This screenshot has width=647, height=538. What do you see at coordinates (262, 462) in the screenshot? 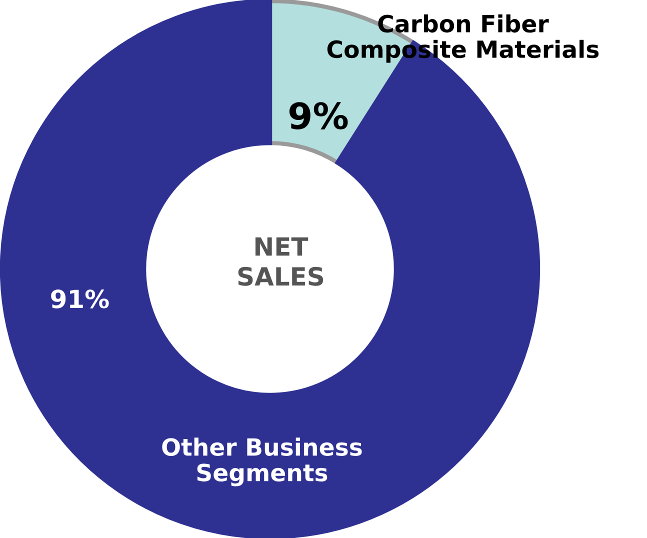
I see `slice-label: Other Business Segments` at bounding box center [262, 462].